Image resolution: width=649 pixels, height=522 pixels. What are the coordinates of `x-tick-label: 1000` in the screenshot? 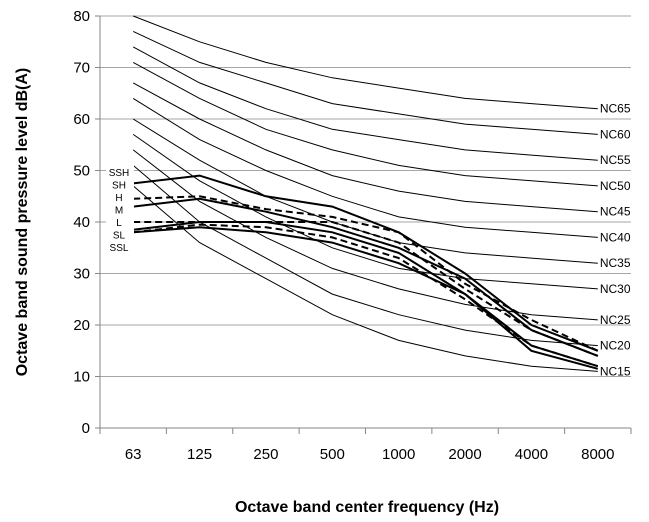 It's located at (398, 454).